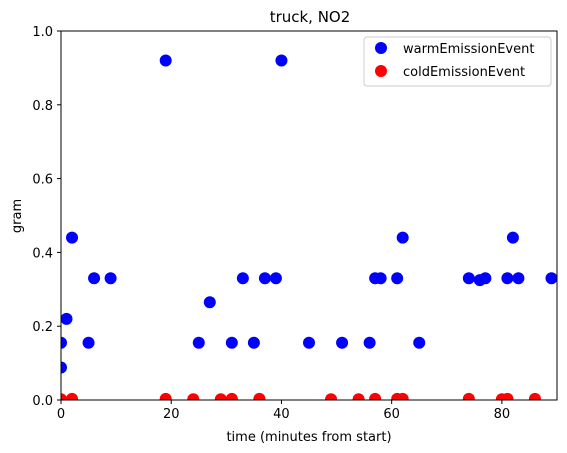  What do you see at coordinates (42, 253) in the screenshot?
I see `y-tick-label: 0.4` at bounding box center [42, 253].